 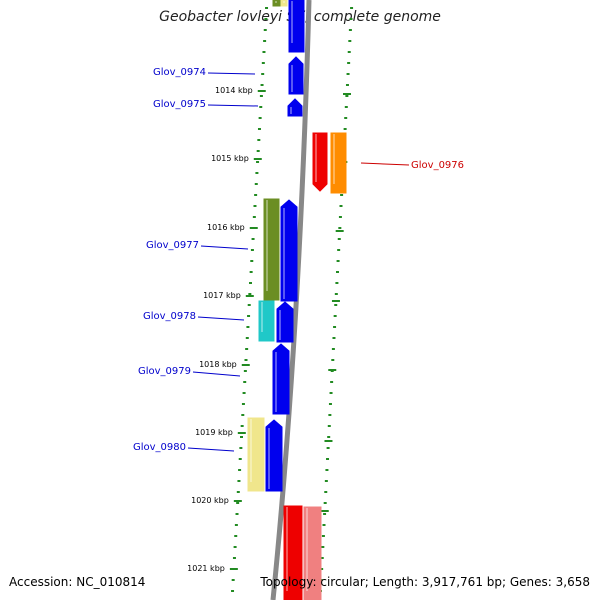 What do you see at coordinates (234, 90) in the screenshot?
I see `kbp-tick-label: 1014 kbp` at bounding box center [234, 90].